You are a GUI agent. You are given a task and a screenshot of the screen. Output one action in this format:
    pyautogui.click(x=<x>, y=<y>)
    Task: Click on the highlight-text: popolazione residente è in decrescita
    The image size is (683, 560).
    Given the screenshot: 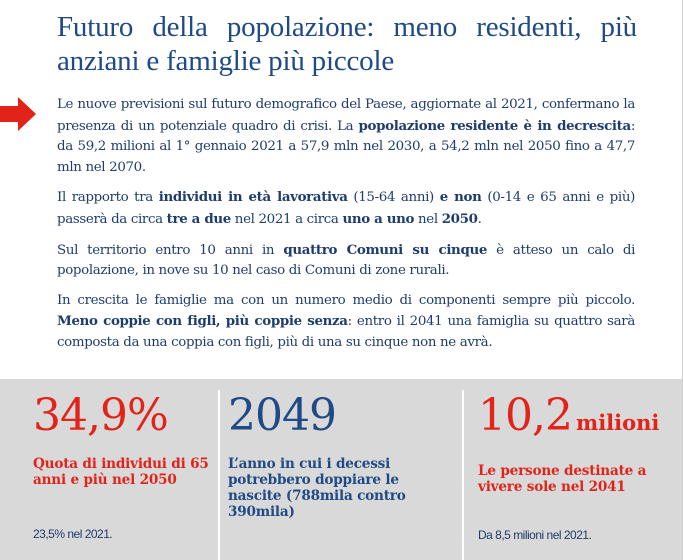 What is the action you would take?
    pyautogui.click(x=495, y=125)
    